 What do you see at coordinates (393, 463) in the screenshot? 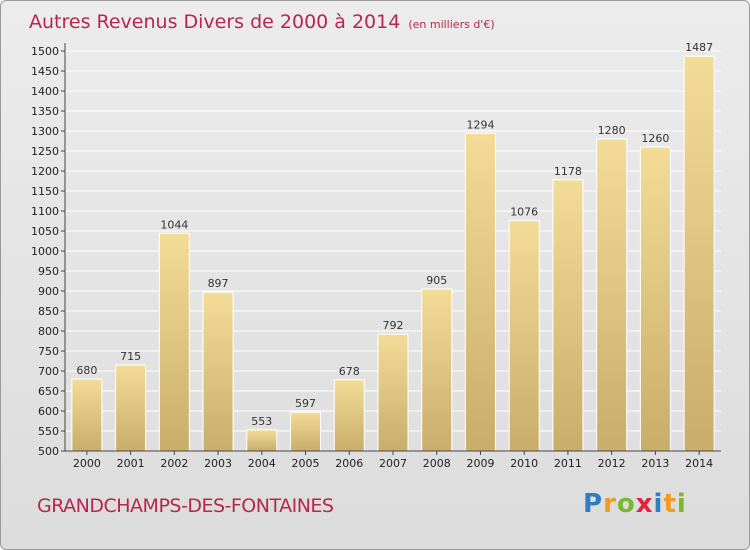
I see `x-tick-label-2007: 2007` at bounding box center [393, 463].